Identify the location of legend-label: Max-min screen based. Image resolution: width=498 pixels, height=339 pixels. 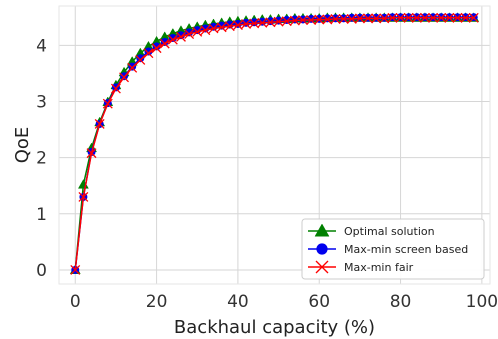
(406, 249).